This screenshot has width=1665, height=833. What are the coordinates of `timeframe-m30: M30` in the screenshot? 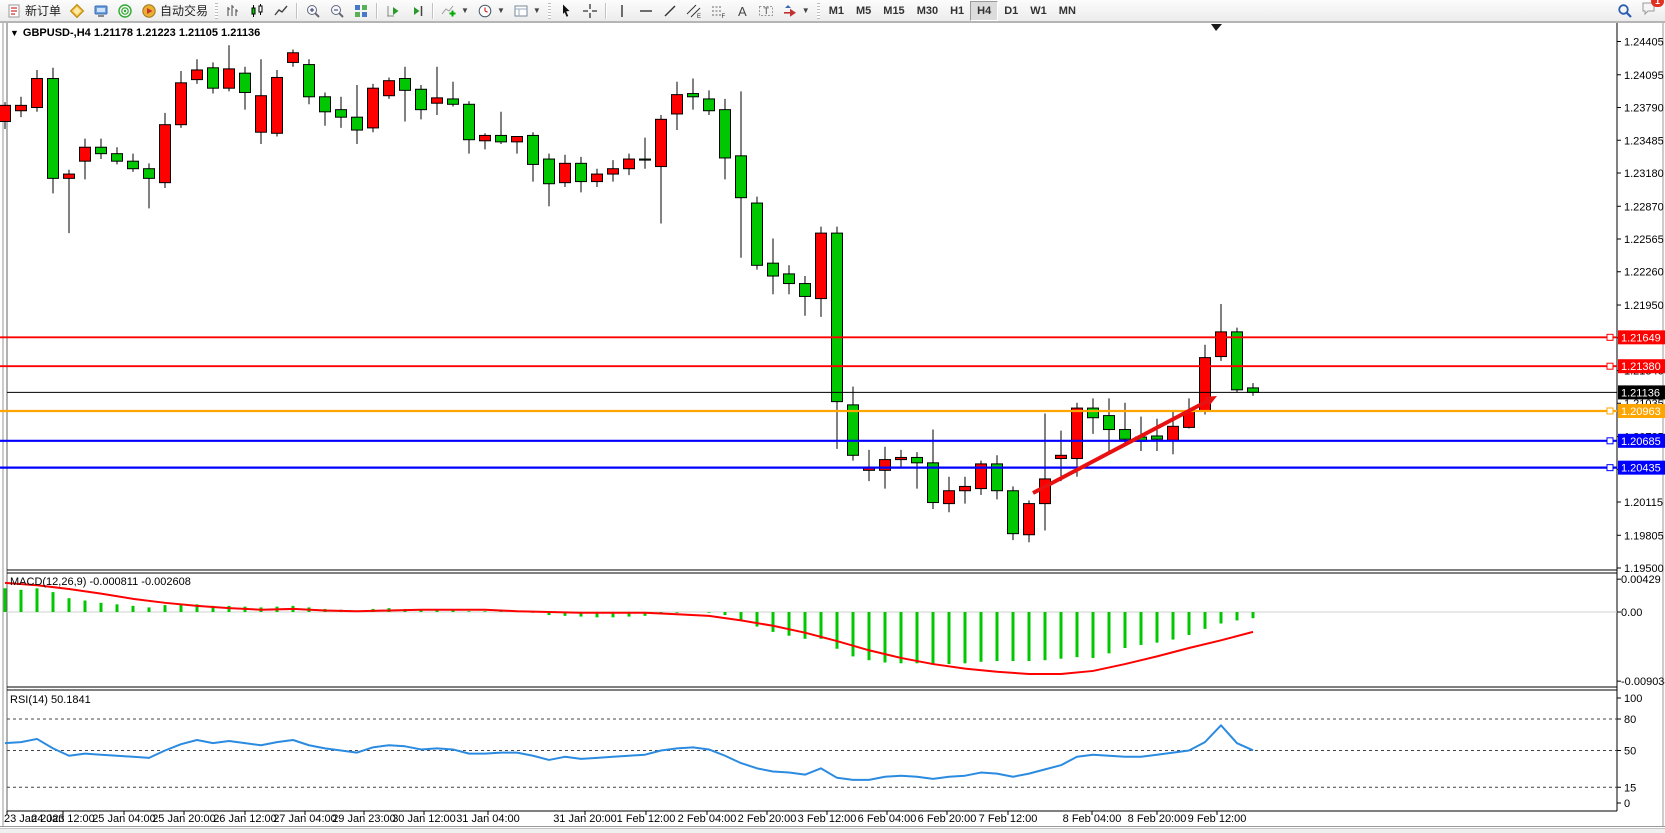 It's located at (927, 10).